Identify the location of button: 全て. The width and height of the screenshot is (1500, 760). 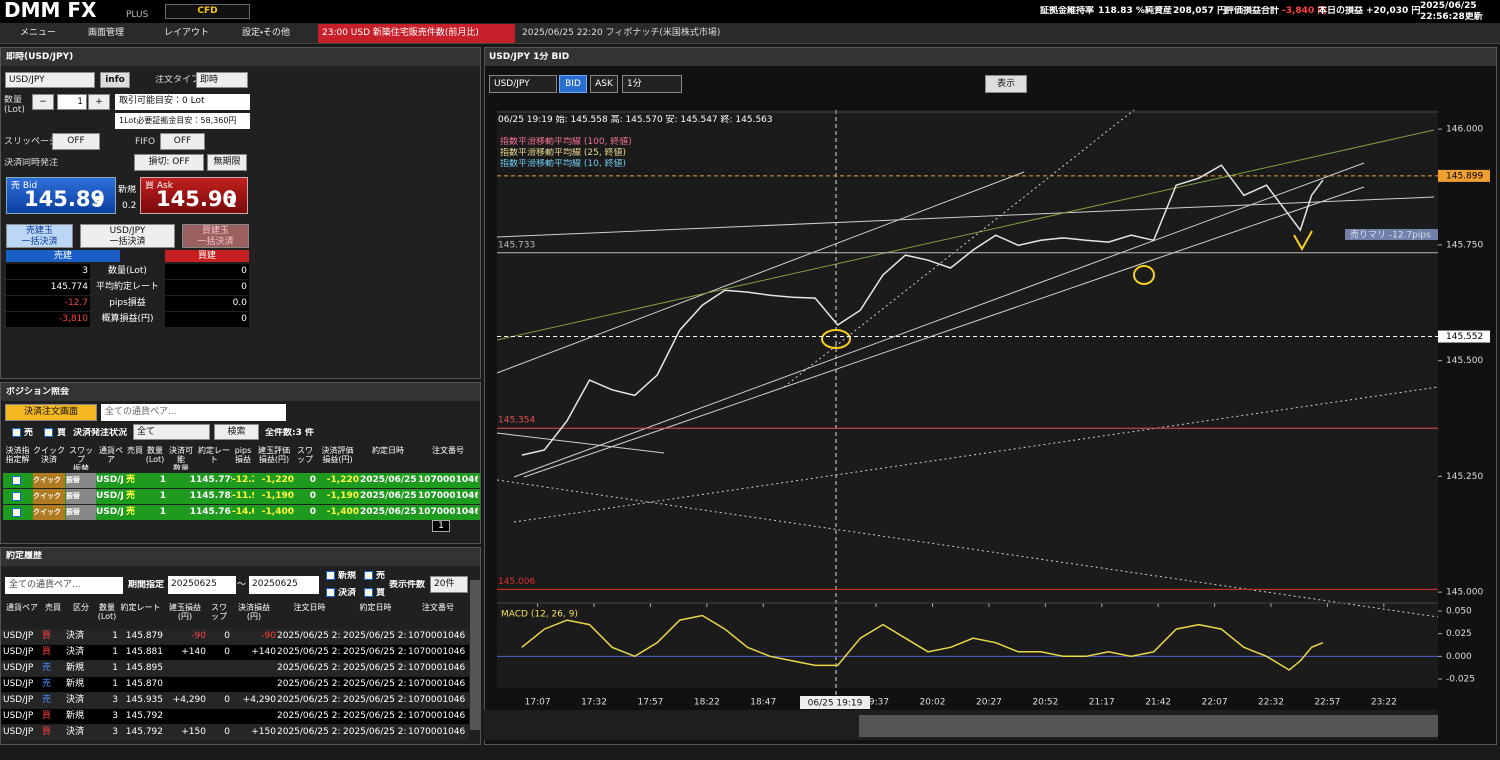
(171, 432).